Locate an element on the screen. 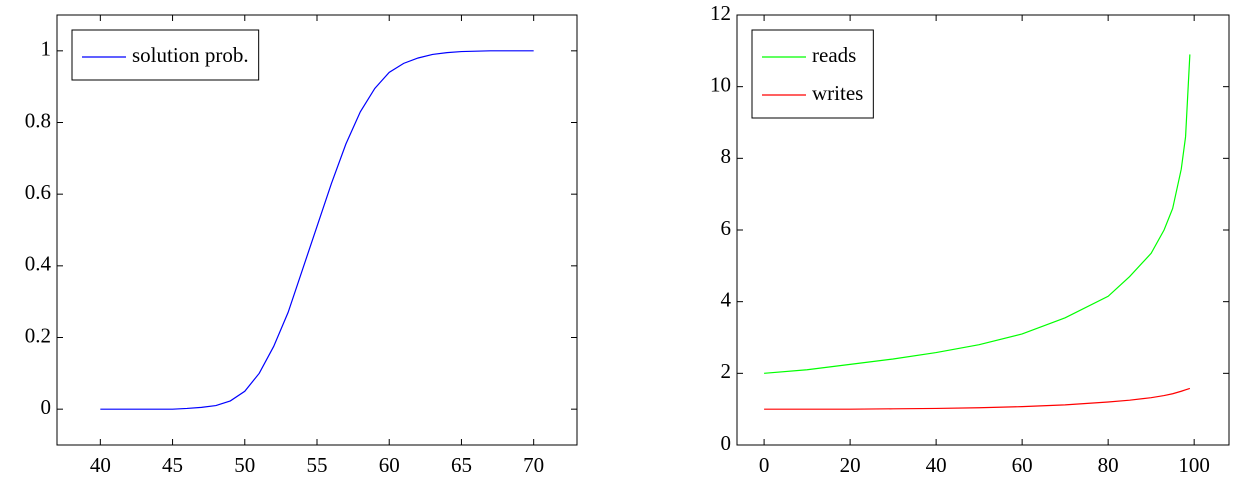 The width and height of the screenshot is (1239, 479). x-tick-label: 0 is located at coordinates (764, 465).